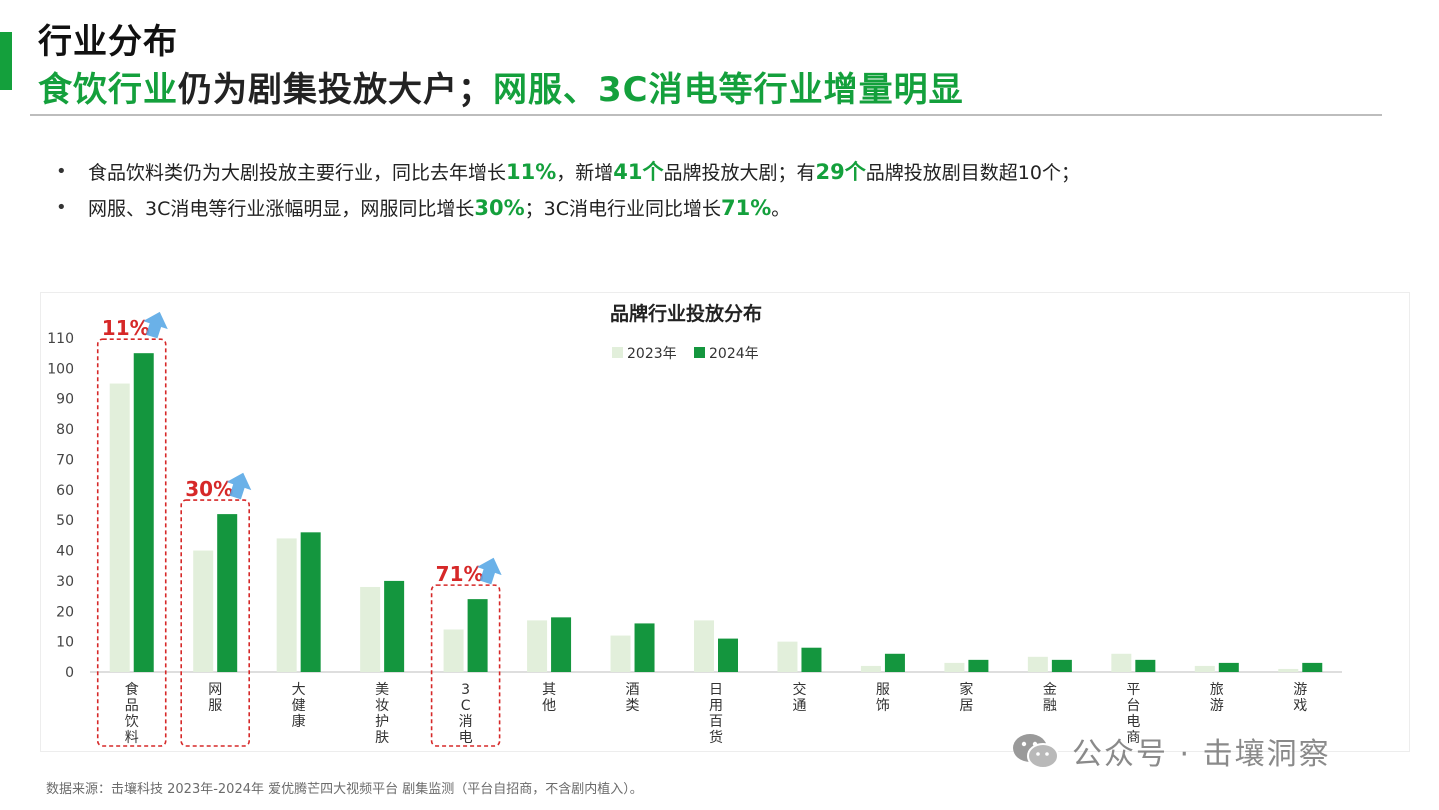 This screenshot has width=1439, height=810. I want to click on x-tick-label: 日用百货, so click(716, 714).